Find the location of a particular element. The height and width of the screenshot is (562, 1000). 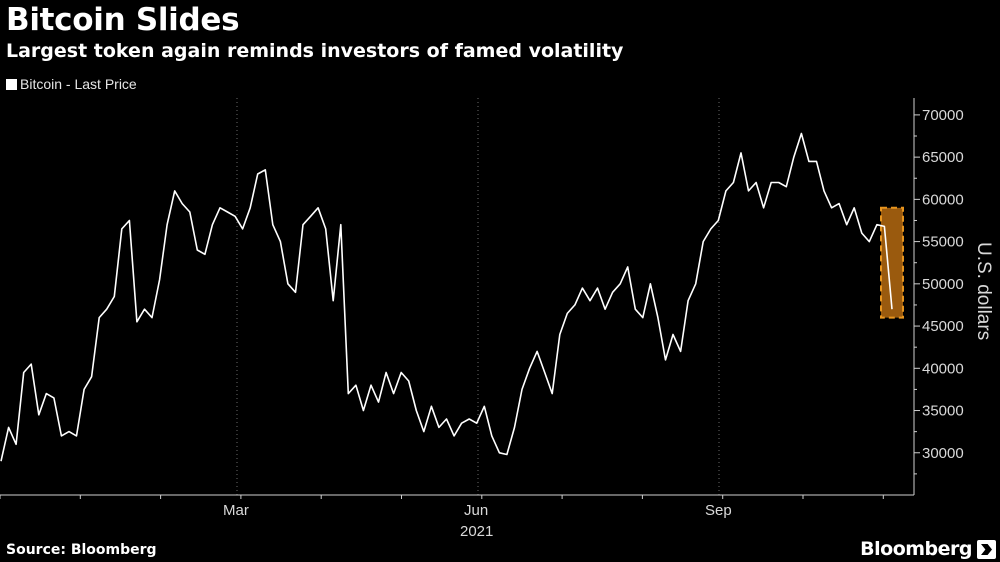

y-tick-label: 50000 is located at coordinates (943, 284).